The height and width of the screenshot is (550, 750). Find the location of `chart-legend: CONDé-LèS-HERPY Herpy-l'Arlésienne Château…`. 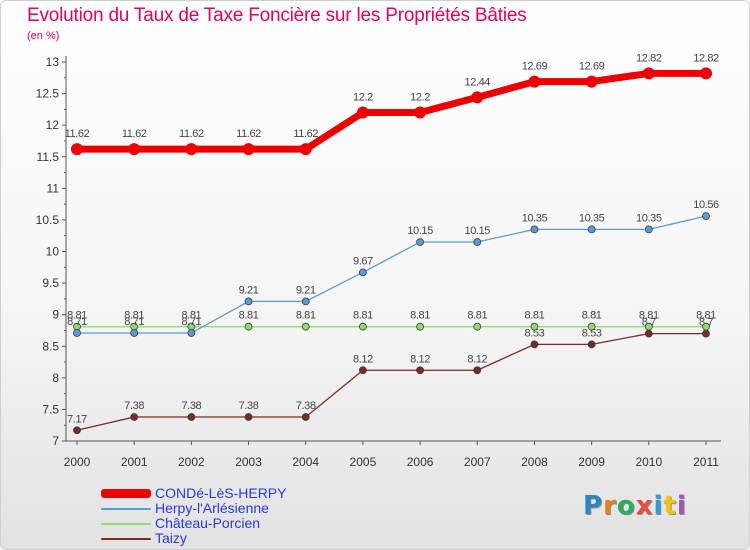

chart-legend: CONDé-LèS-HERPY Herpy-l'Arlésienne Château… is located at coordinates (193, 516).